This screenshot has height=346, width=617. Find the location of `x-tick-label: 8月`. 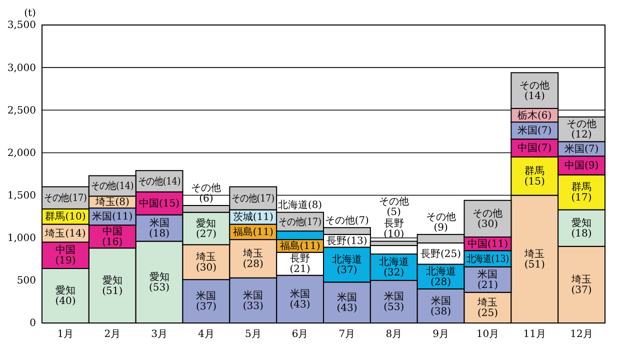

x-tick-label: 8月 is located at coordinates (394, 334).